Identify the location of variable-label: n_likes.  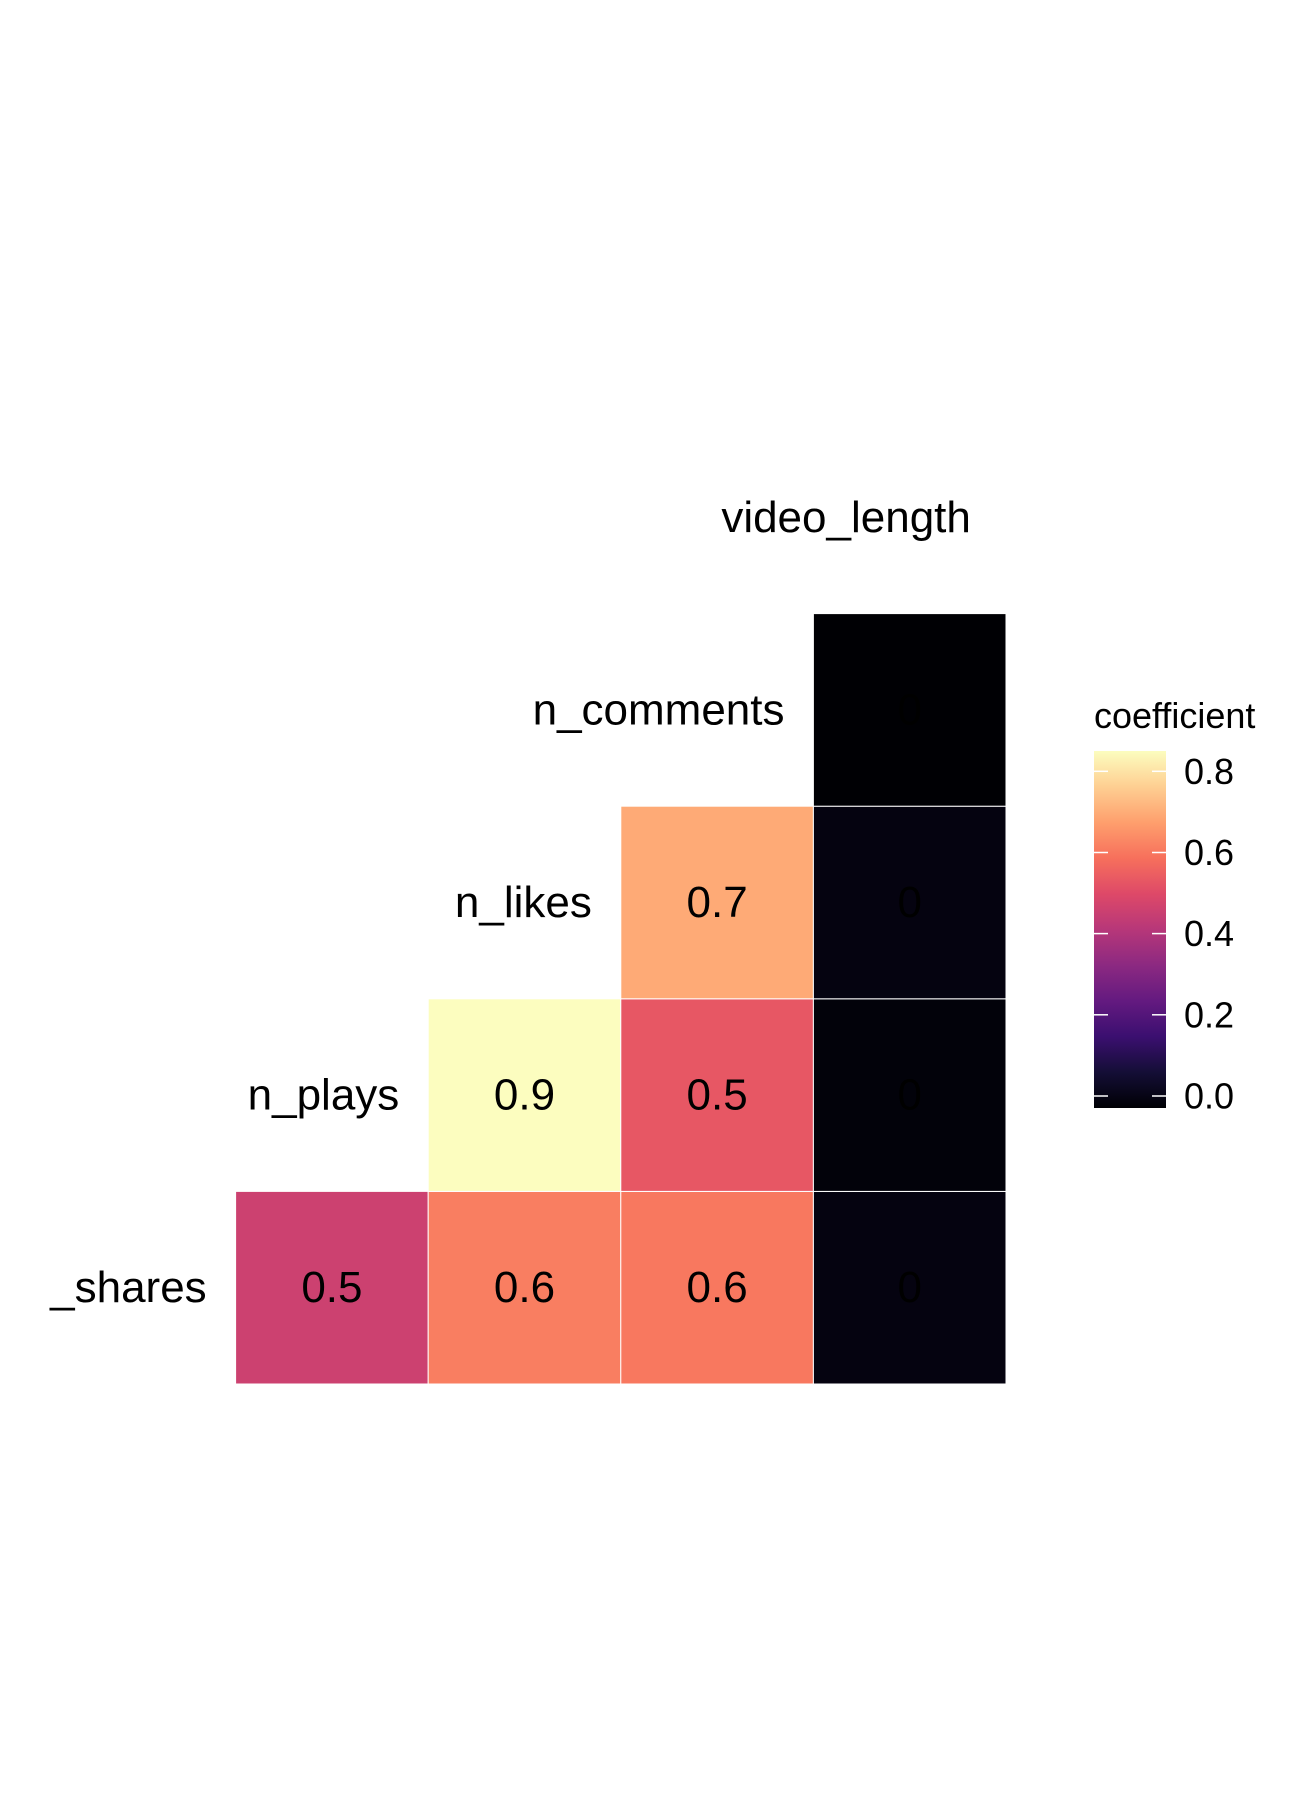
(523, 902).